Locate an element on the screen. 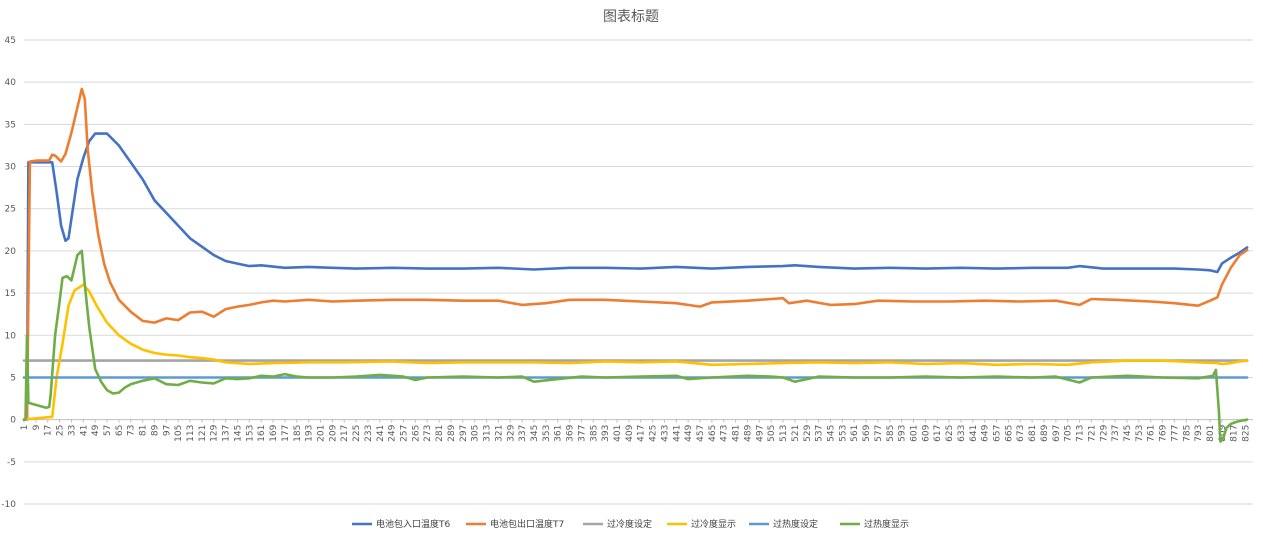  legend-label: 过热度设定 is located at coordinates (795, 524).